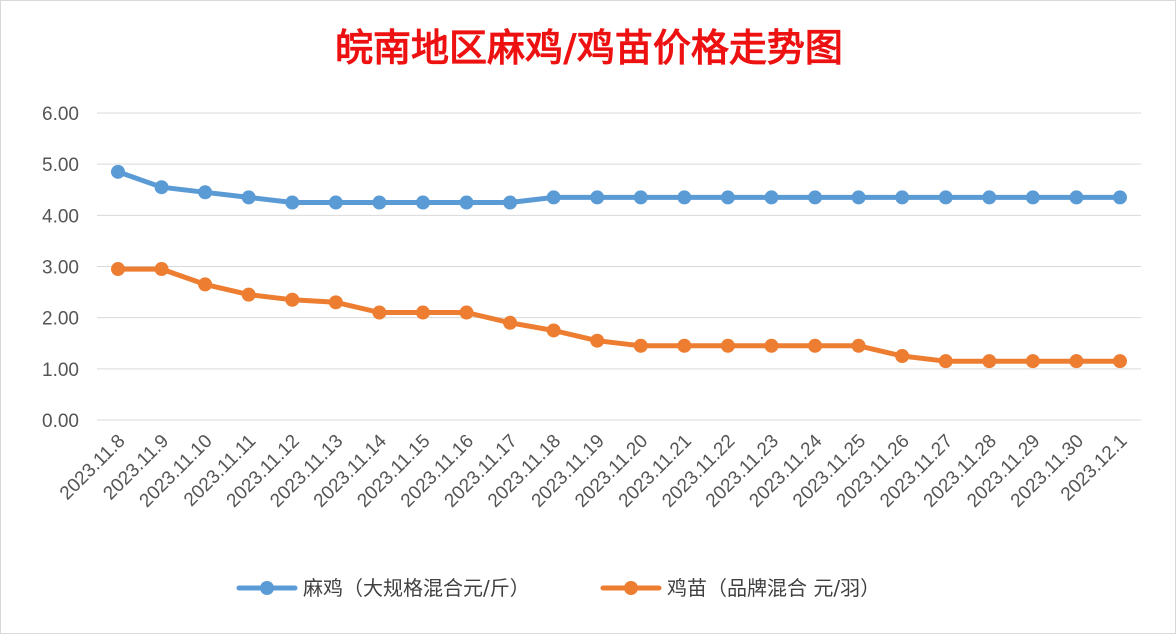  What do you see at coordinates (589, 47) in the screenshot?
I see `chart-title: 皖南地区麻鸡/鸡苗价格走势图` at bounding box center [589, 47].